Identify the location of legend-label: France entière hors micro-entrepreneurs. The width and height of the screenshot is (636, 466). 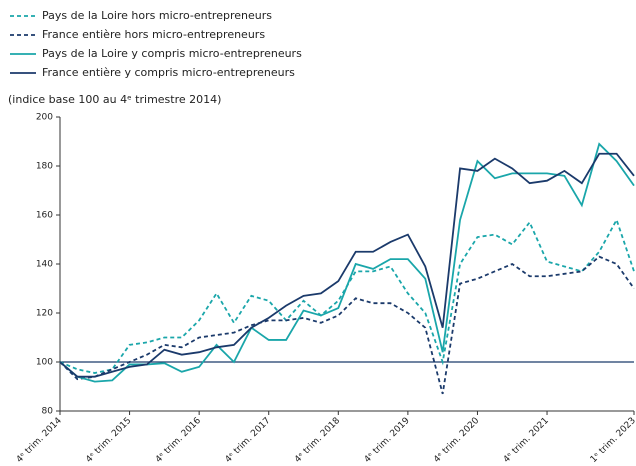
(153, 34).